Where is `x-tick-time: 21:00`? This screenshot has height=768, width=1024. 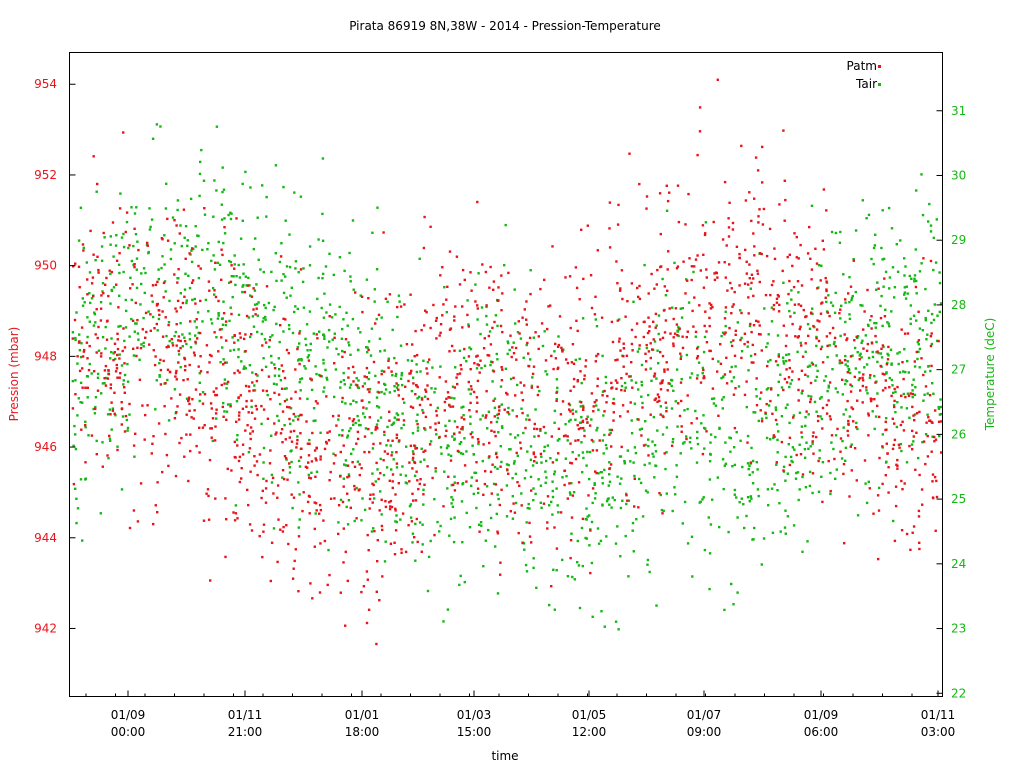
x-tick-time: 21:00 is located at coordinates (245, 732).